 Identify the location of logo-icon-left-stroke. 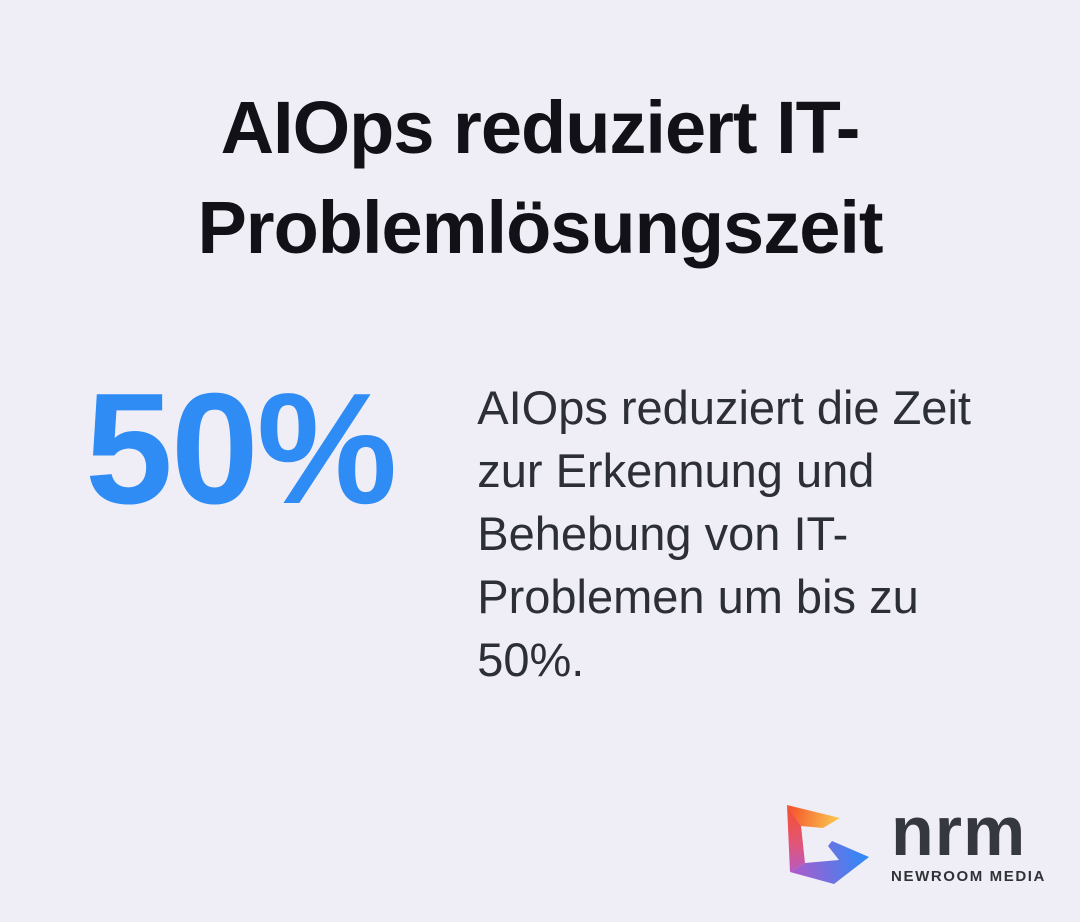
(796, 838).